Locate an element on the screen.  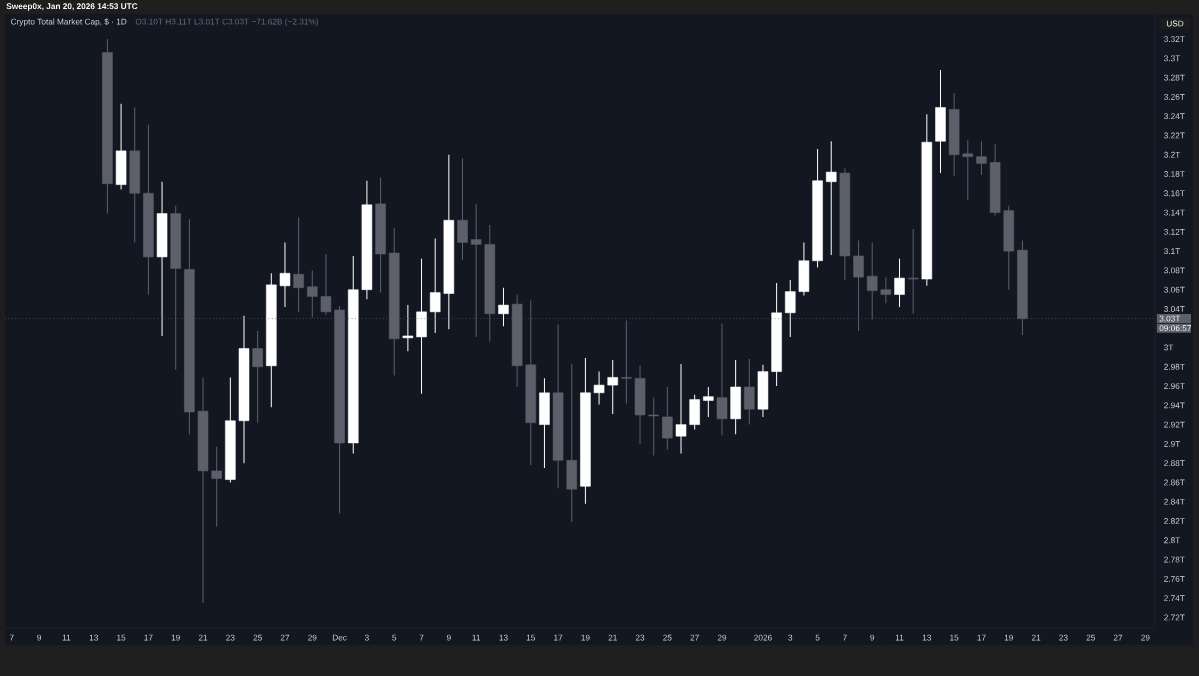
y-tick-label: 2.9T is located at coordinates (1172, 443).